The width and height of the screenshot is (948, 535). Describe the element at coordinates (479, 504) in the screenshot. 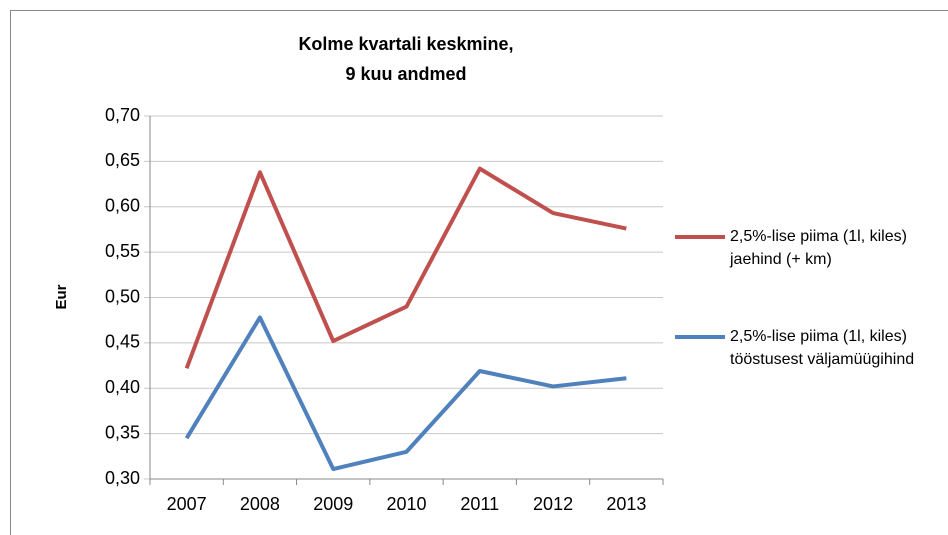

I see `x-tick-label: 2011` at that location.